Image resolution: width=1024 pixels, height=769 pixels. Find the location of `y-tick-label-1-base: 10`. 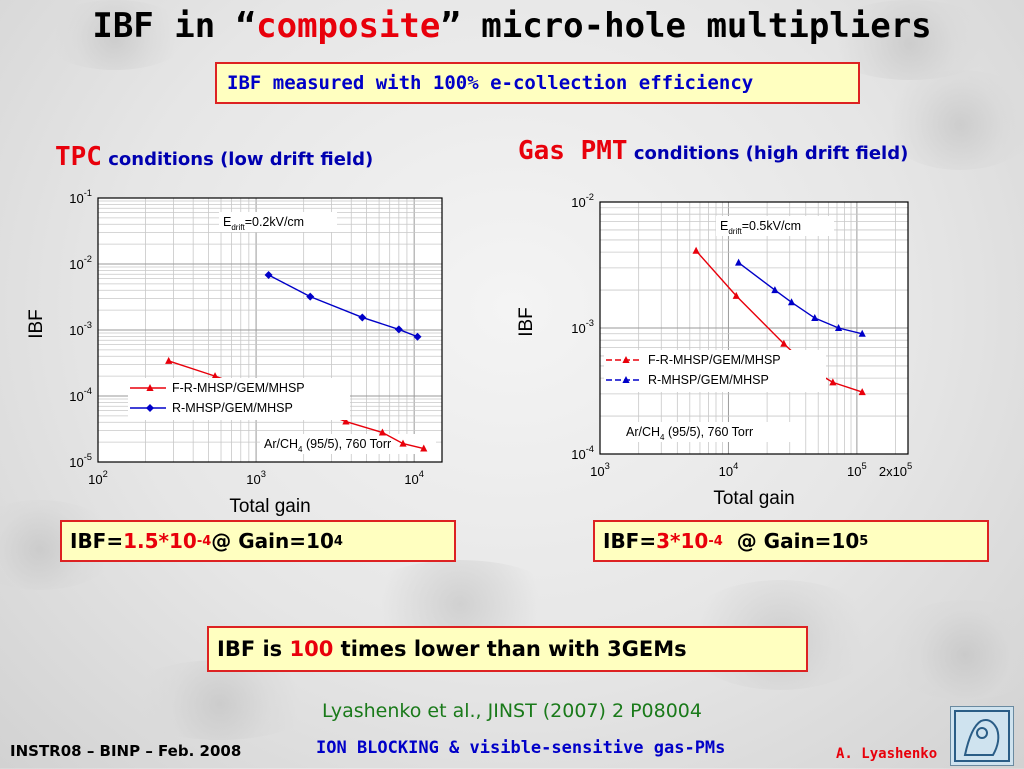

y-tick-label-1-base: 10 is located at coordinates (76, 264).